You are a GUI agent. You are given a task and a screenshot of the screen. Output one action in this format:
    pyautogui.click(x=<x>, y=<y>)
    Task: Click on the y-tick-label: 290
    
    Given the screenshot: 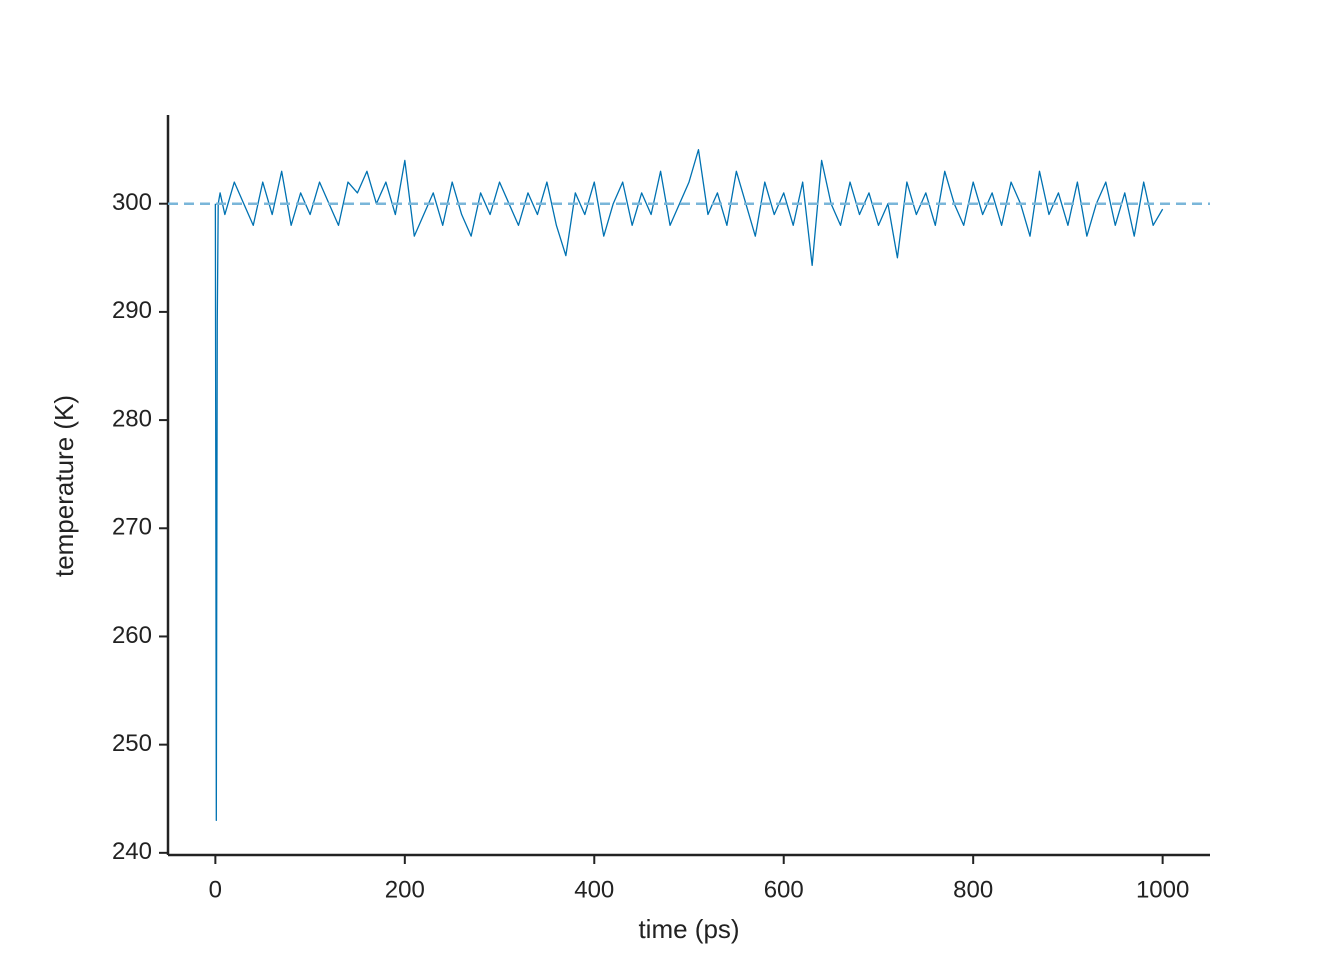 What is the action you would take?
    pyautogui.click(x=132, y=310)
    